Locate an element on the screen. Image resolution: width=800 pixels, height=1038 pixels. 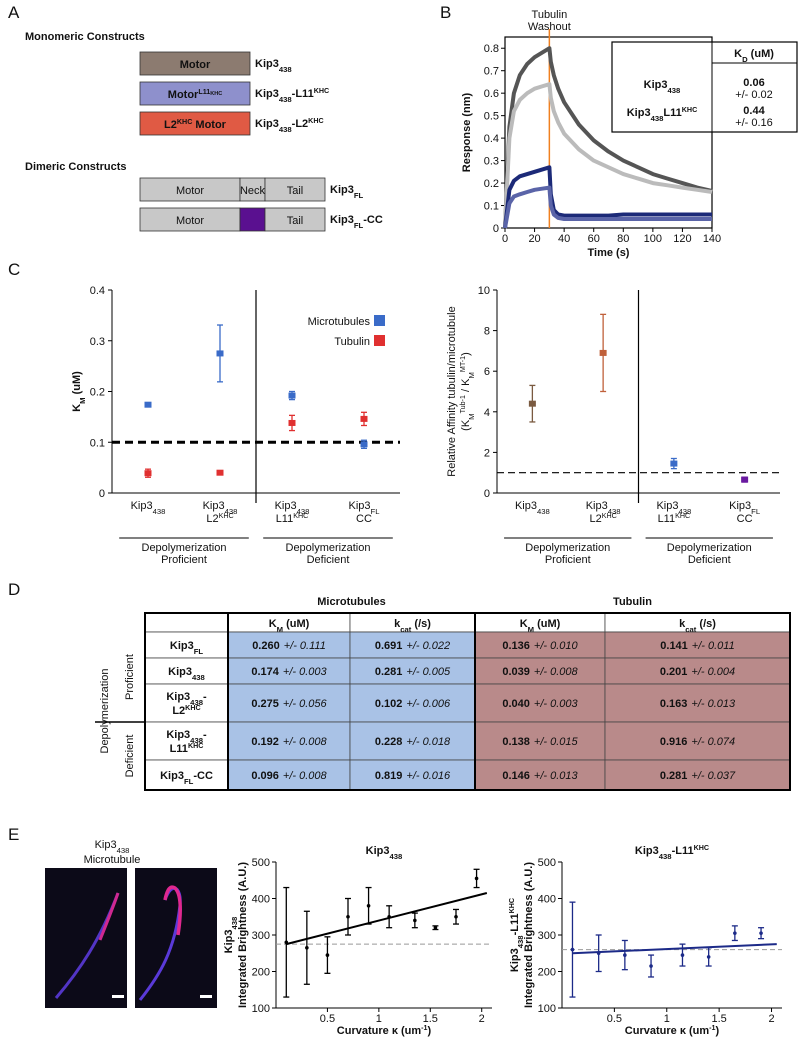
cell-value: 0.146 is located at coordinates (516, 776).